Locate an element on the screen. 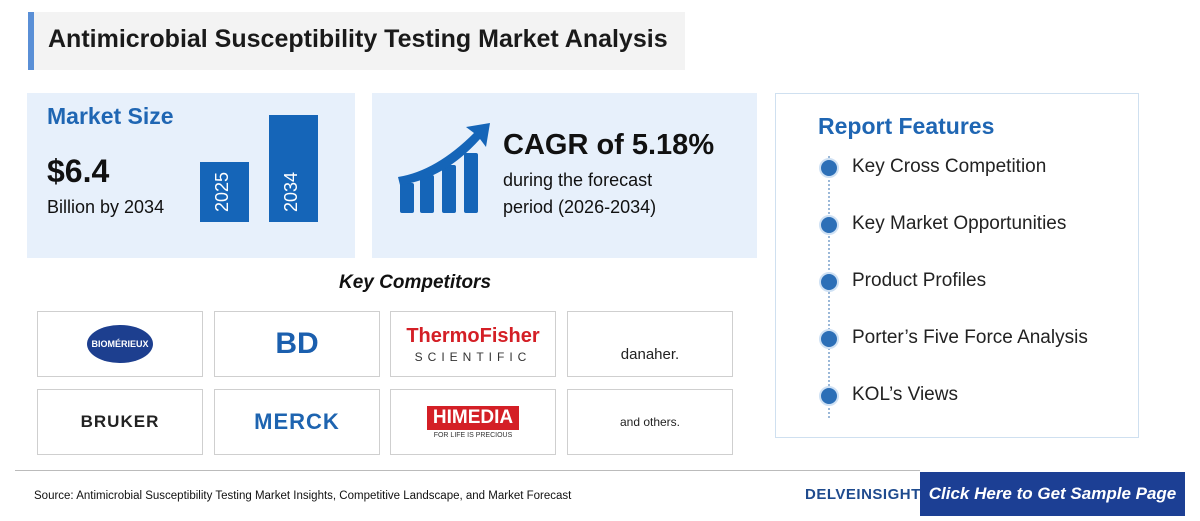 Image resolution: width=1200 pixels, height=521 pixels. feature-item: KOL’s Views is located at coordinates (905, 394).